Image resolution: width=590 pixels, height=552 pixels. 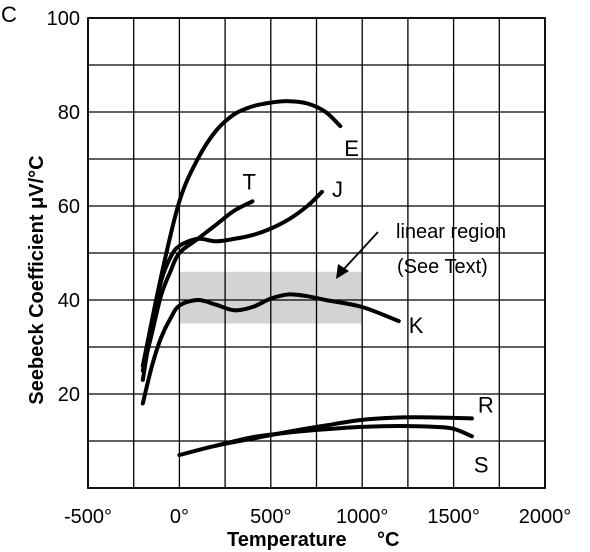 I want to click on series-label-k: K, so click(x=416, y=325).